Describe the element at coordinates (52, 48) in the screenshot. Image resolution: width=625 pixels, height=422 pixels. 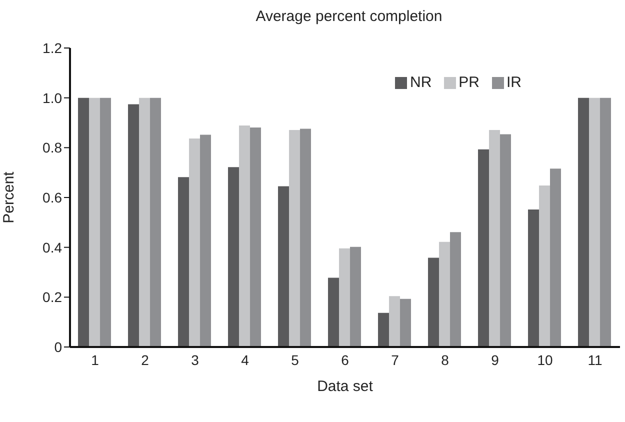
I see `y-tick-label: 1.2` at that location.